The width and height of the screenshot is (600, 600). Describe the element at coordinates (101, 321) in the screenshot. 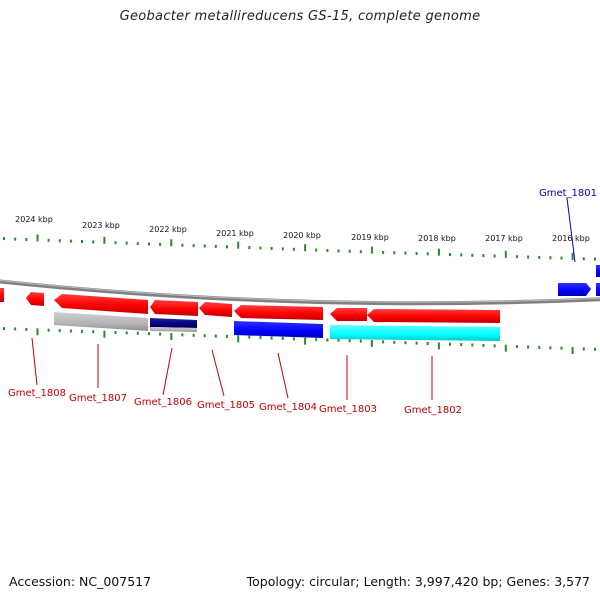

I see `feature-bar-gray` at that location.